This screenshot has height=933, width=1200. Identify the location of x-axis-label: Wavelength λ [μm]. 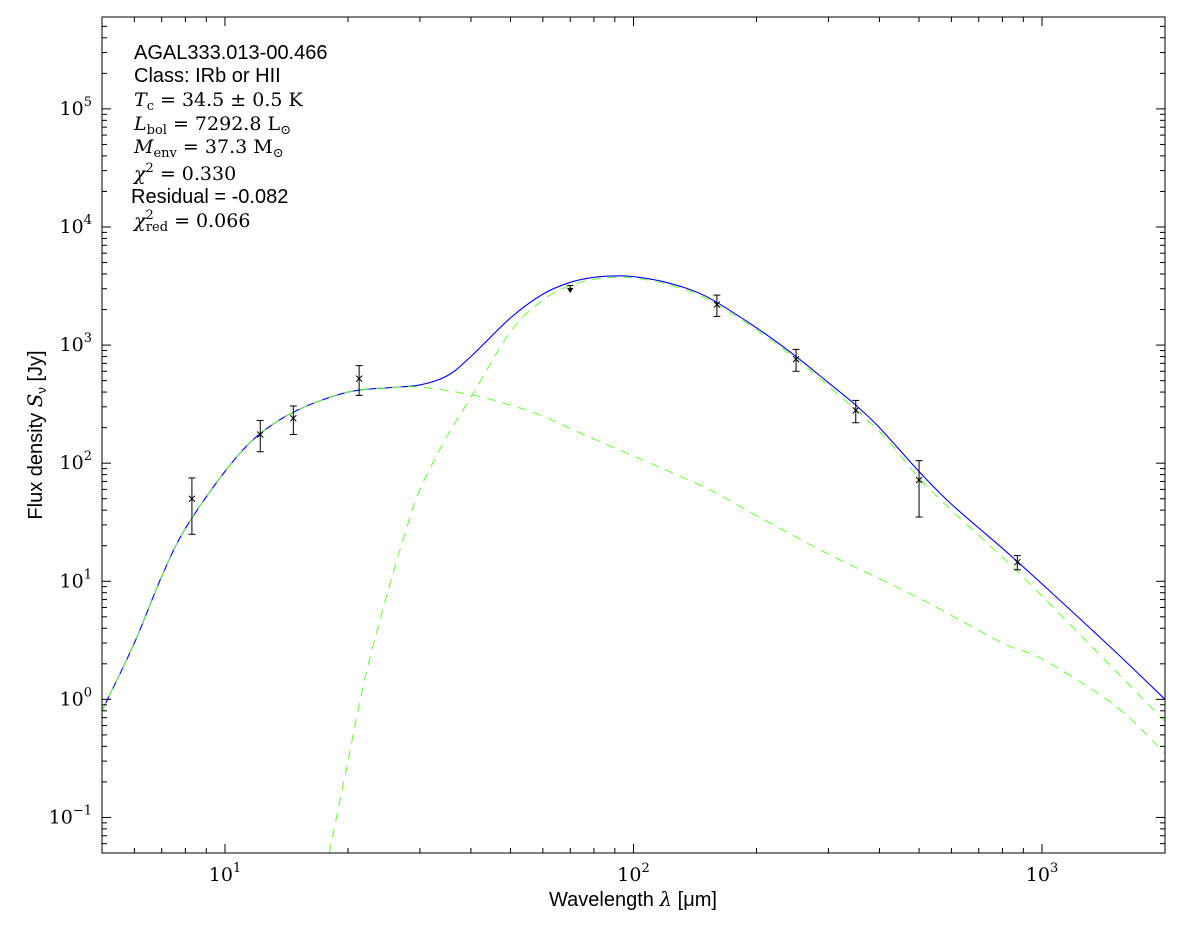
(633, 899).